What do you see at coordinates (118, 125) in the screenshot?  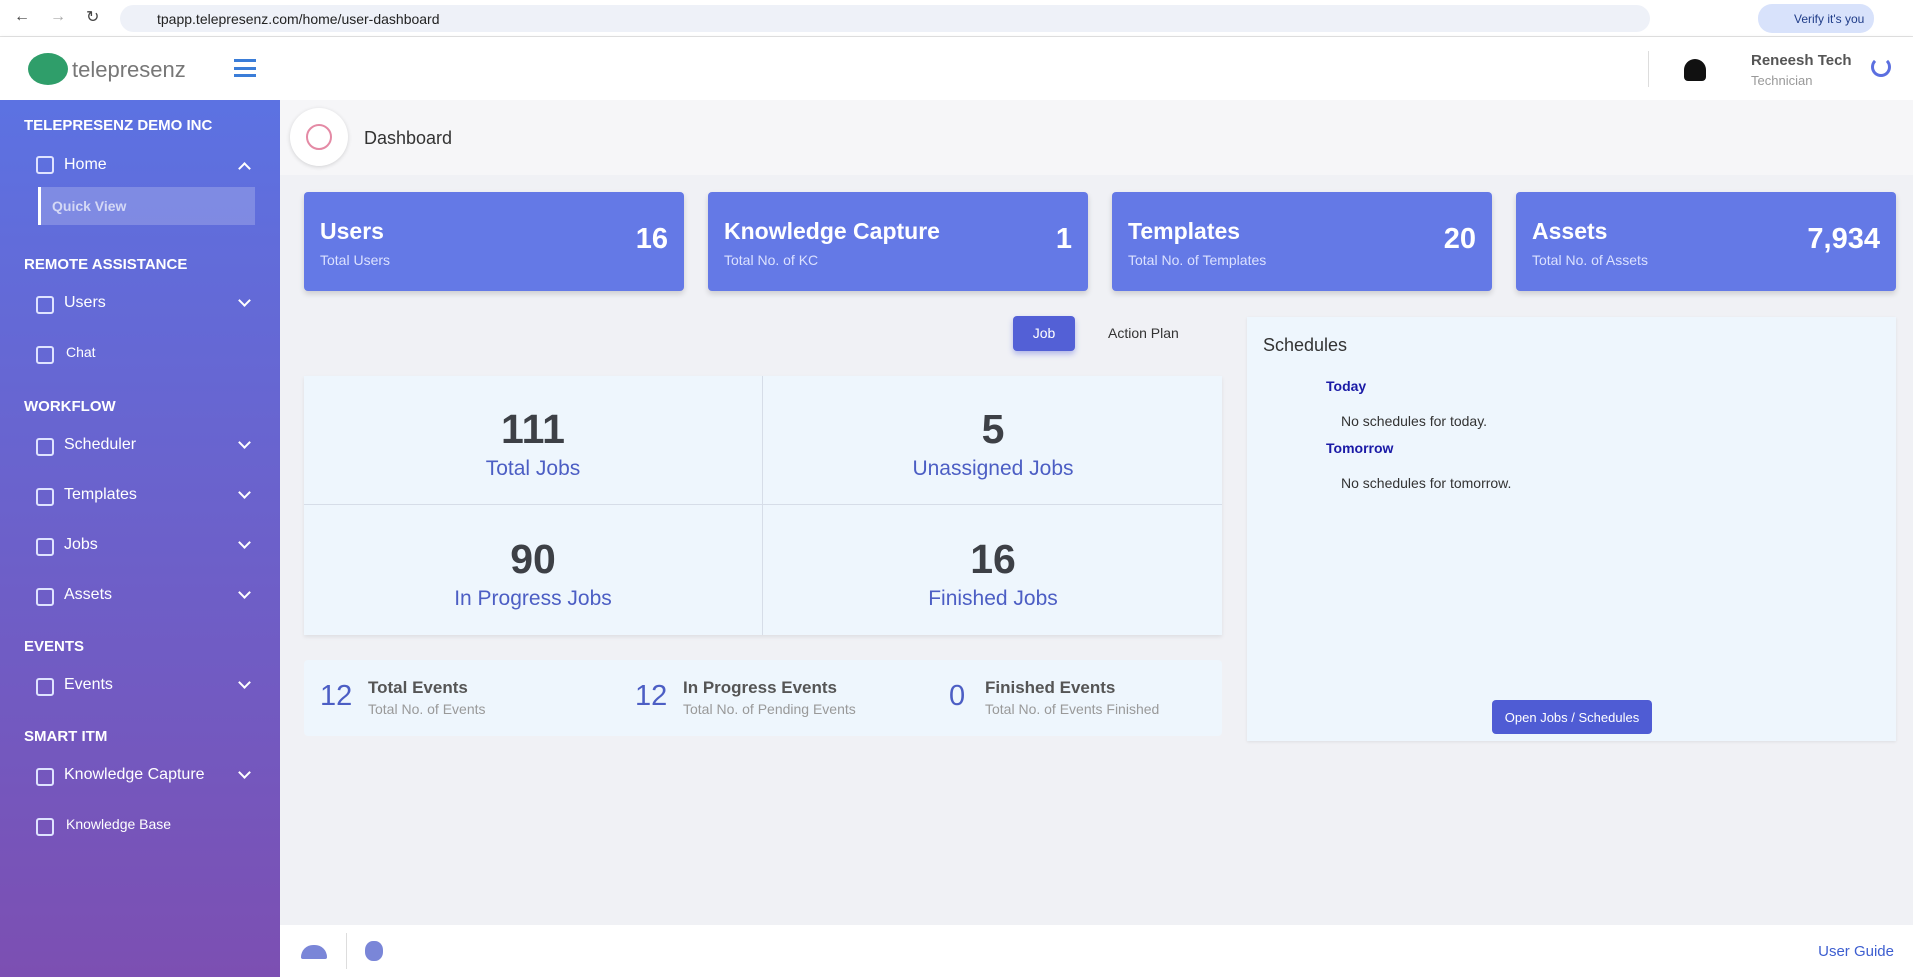 I see `org-name: TELEPRESENZ DEMO INC` at bounding box center [118, 125].